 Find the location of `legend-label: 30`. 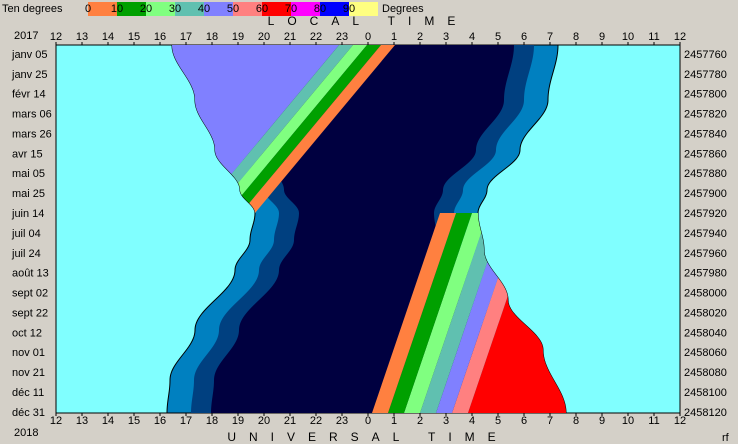

legend-label: 30 is located at coordinates (175, 9).